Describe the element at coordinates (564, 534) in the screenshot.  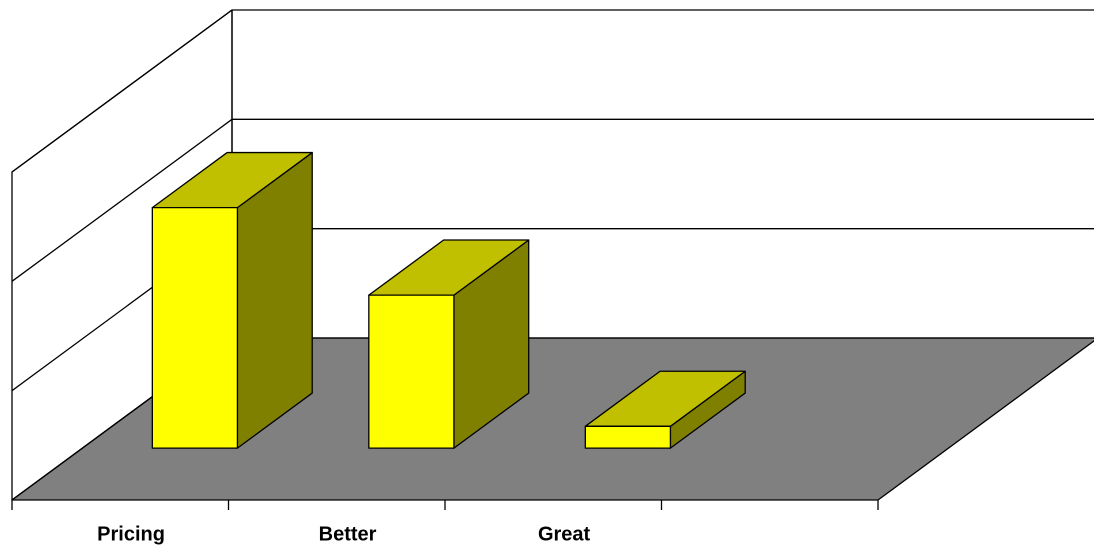
I see `x-tick-label: Great` at that location.